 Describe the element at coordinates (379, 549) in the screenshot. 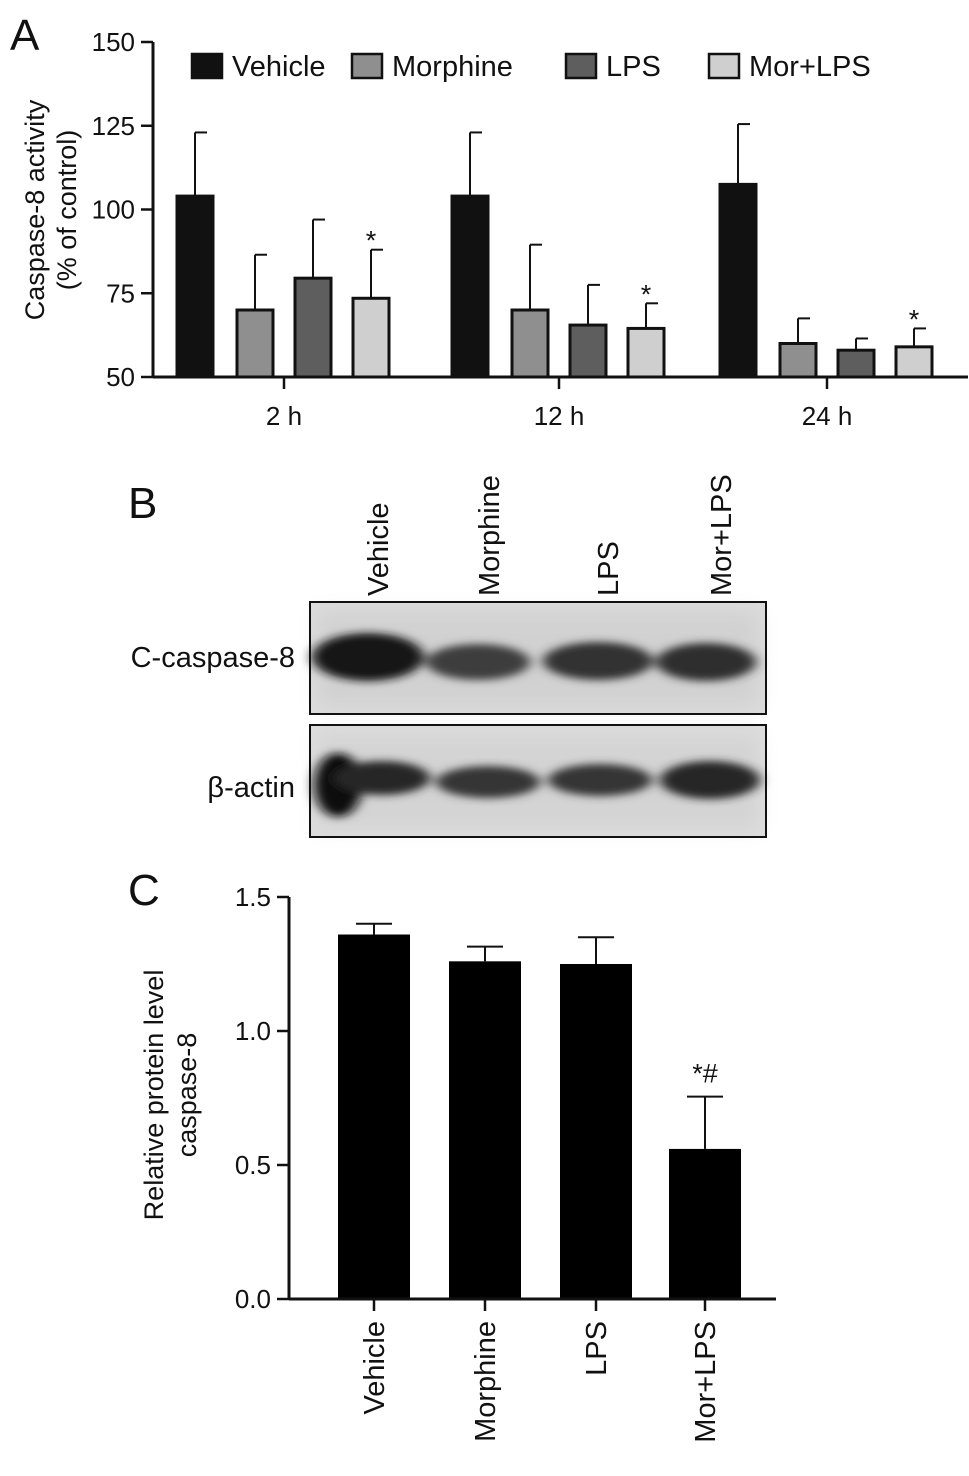

I see `blot-lane-label: Vehicle` at that location.